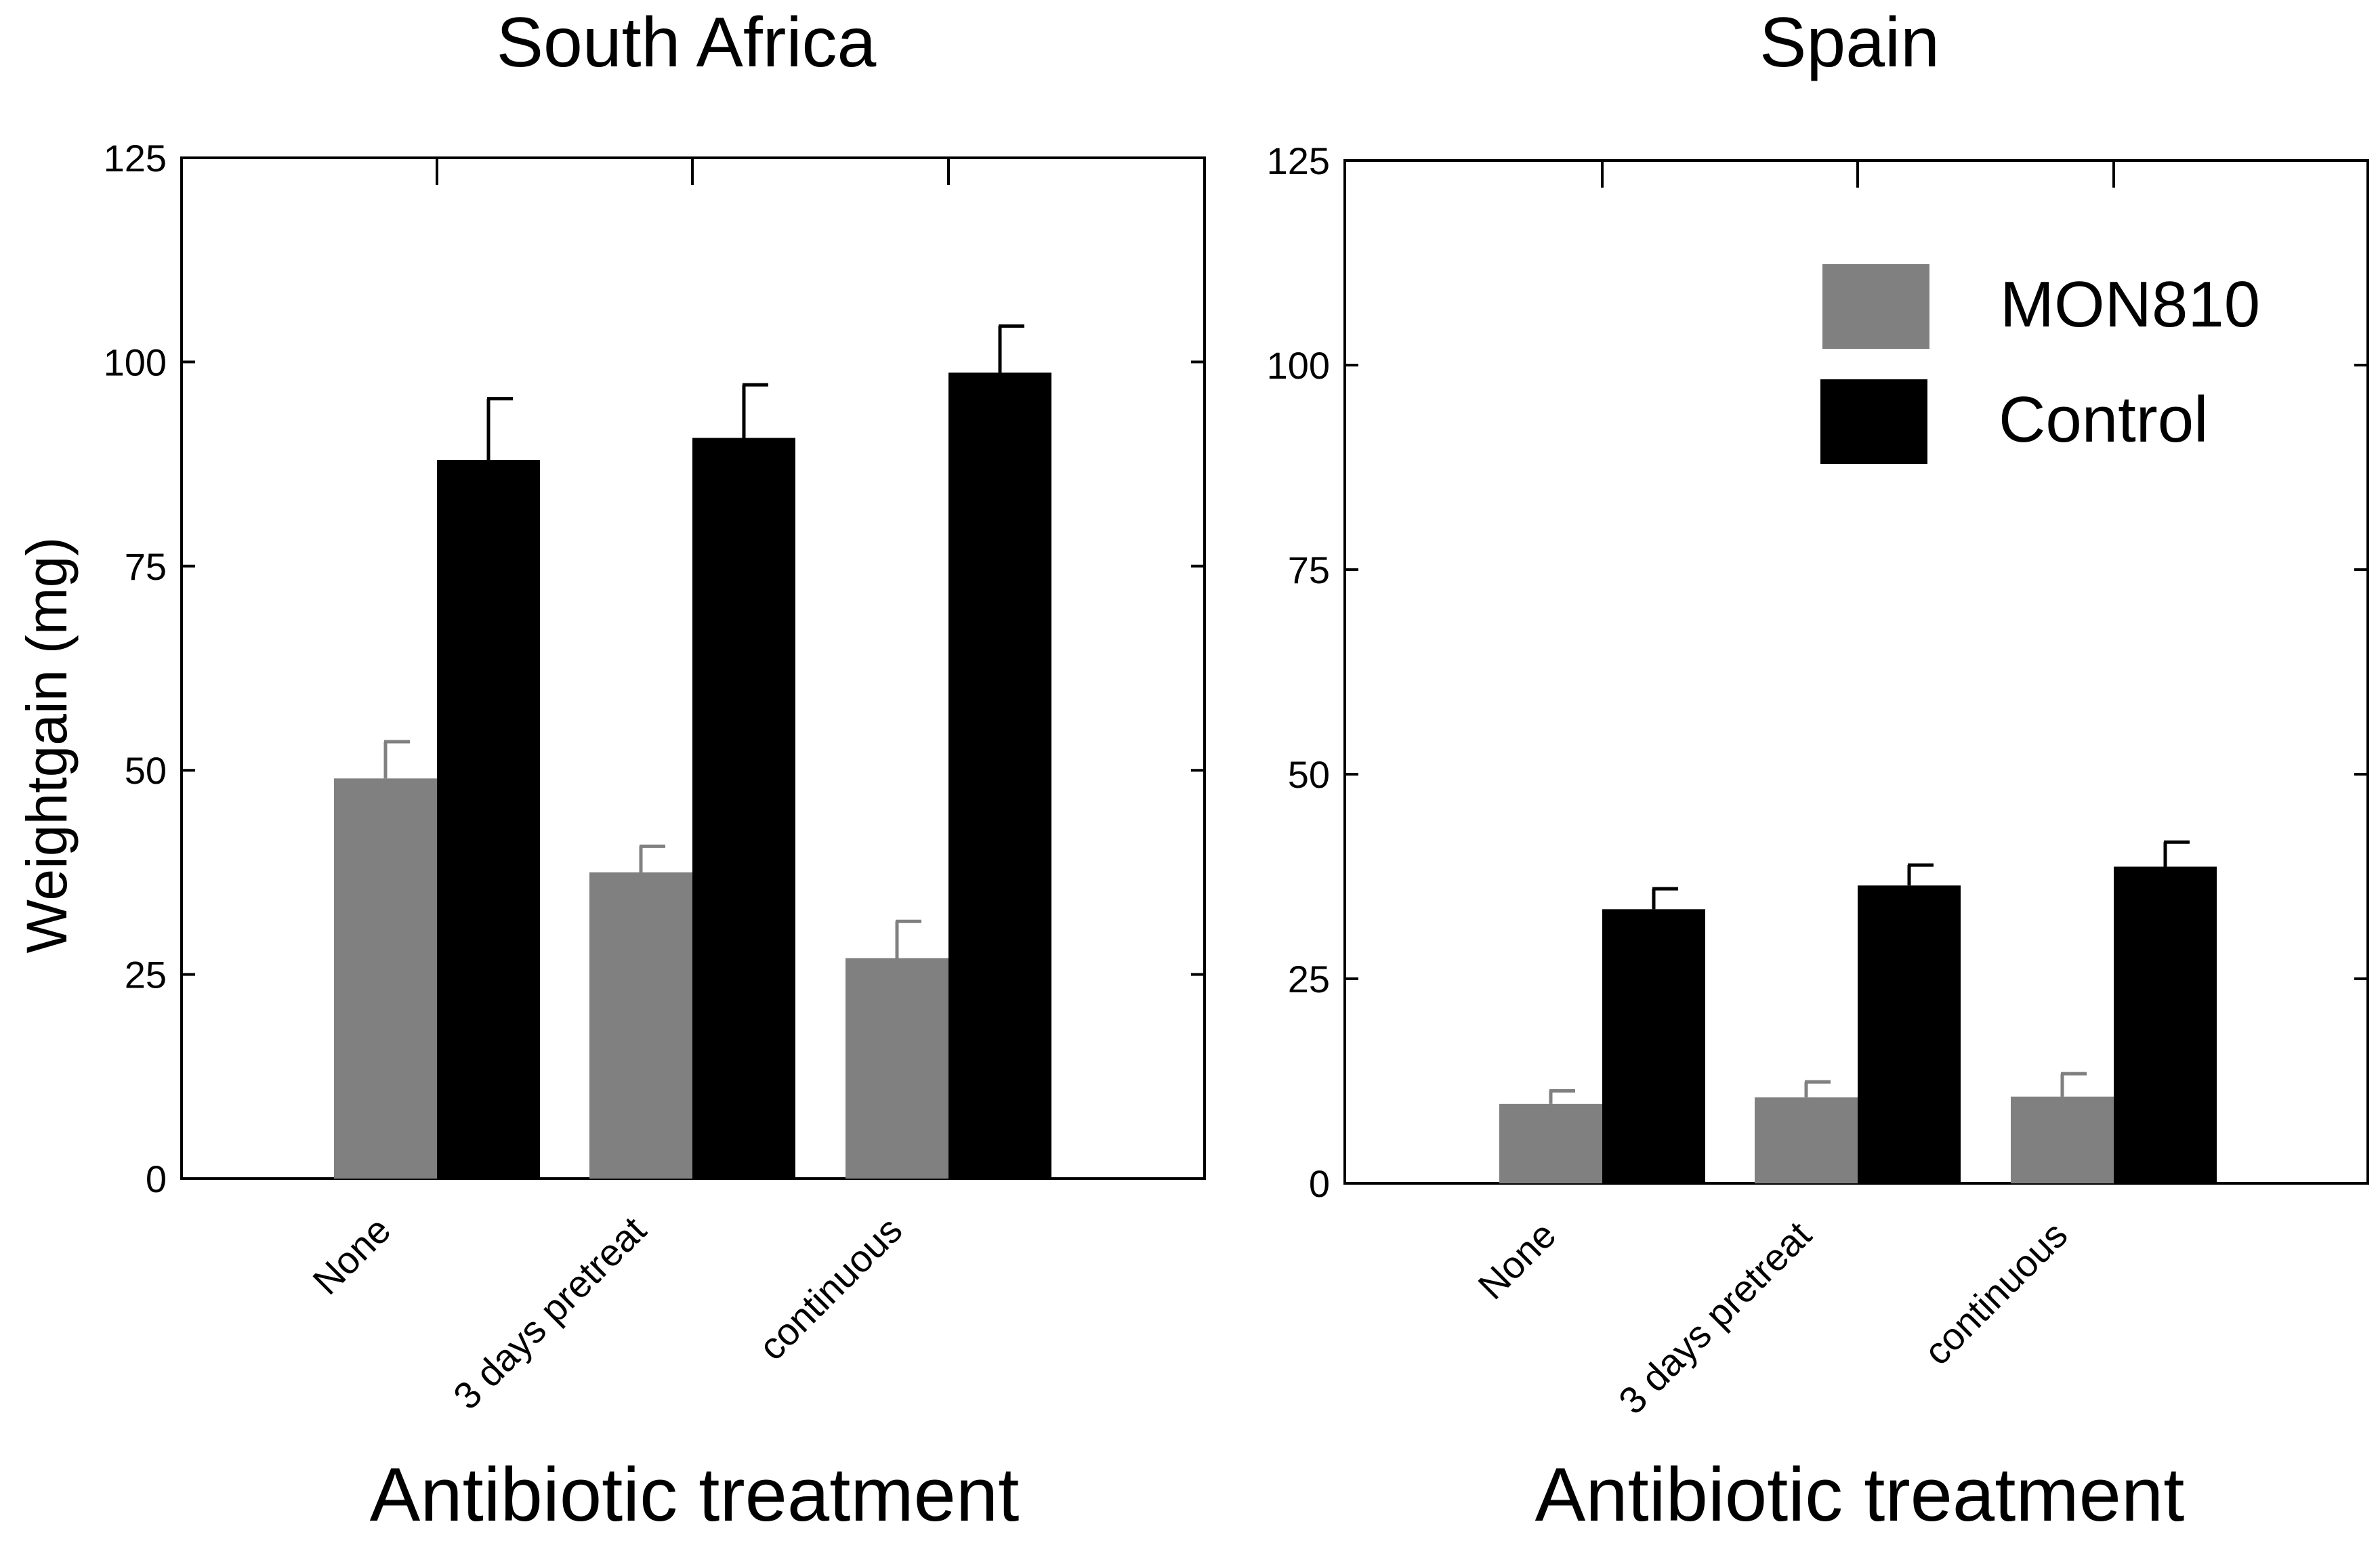 This screenshot has height=1543, width=2380. What do you see at coordinates (1873, 421) in the screenshot?
I see `legend-swatch-control` at bounding box center [1873, 421].